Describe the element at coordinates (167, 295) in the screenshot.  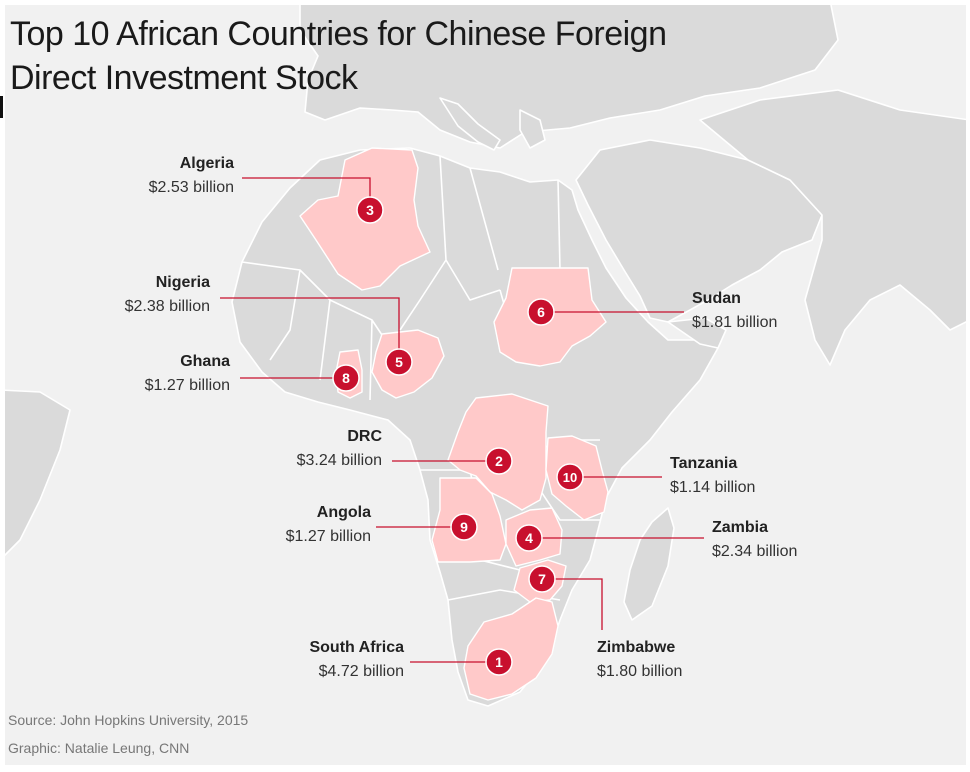
I see `label-nigeria: Nigeria $2.38 billion` at that location.